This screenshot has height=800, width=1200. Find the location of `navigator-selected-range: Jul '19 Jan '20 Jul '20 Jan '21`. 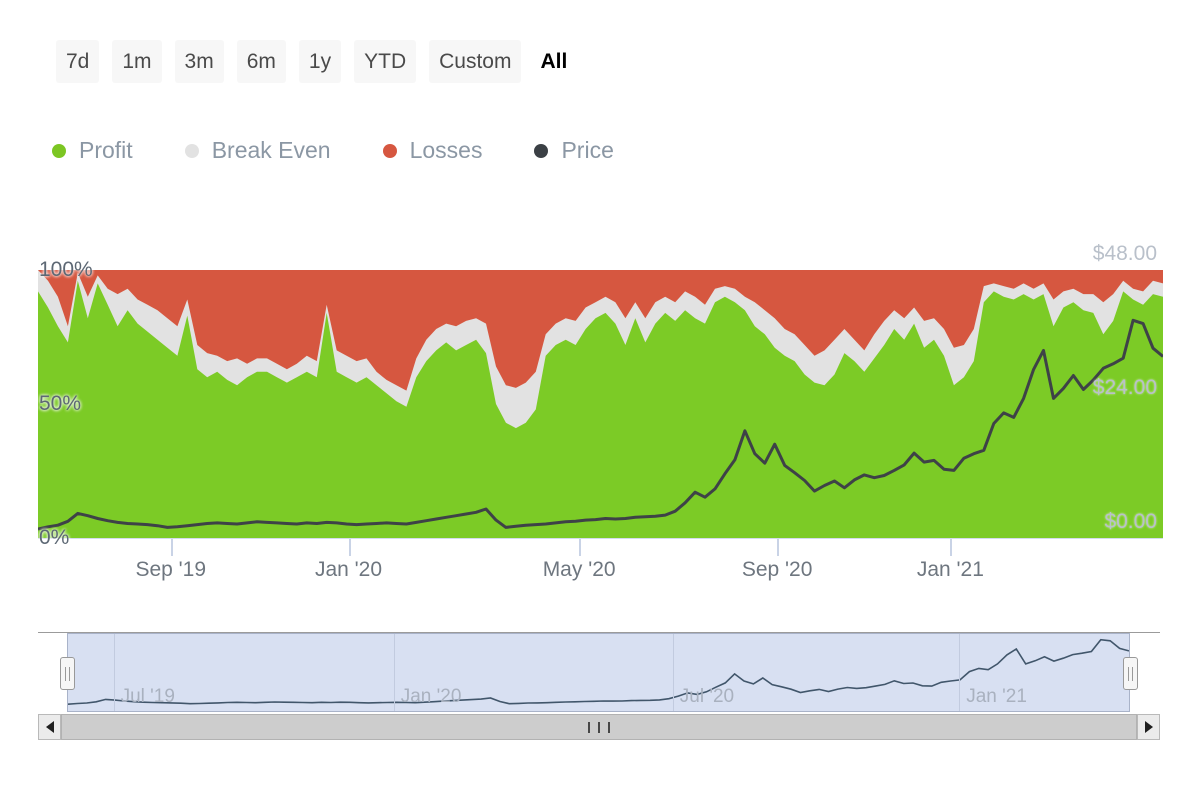

navigator-selected-range: Jul '19 Jan '20 Jul '20 Jan '21 is located at coordinates (598, 672).